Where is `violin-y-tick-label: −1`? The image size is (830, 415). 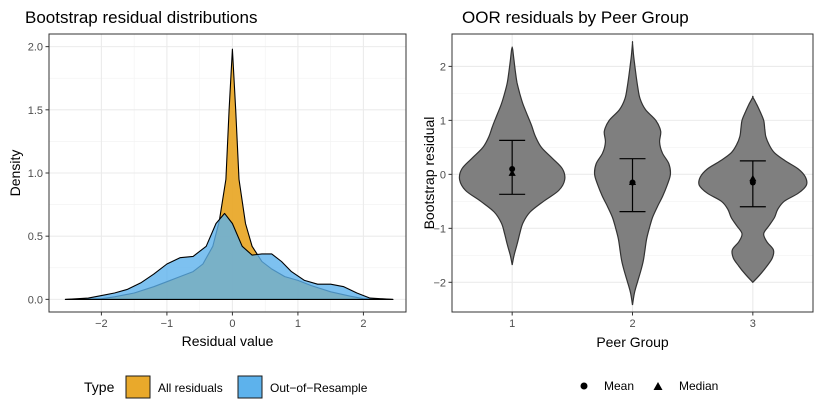
violin-y-tick-label: −1 is located at coordinates (439, 229).